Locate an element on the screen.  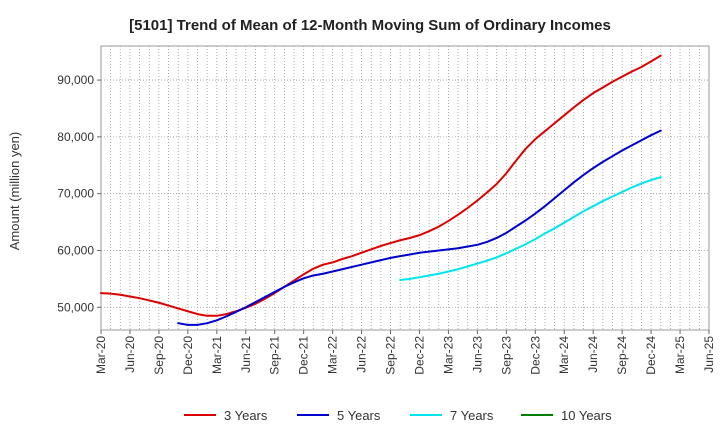
legend-label: 3 Years is located at coordinates (246, 415).